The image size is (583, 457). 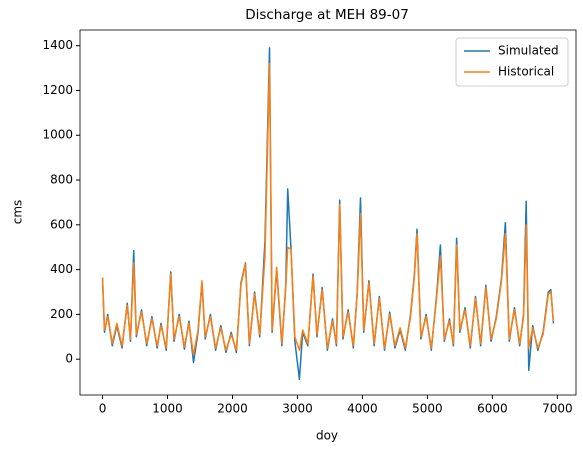 I want to click on x-tick-label: 3000, so click(x=297, y=409).